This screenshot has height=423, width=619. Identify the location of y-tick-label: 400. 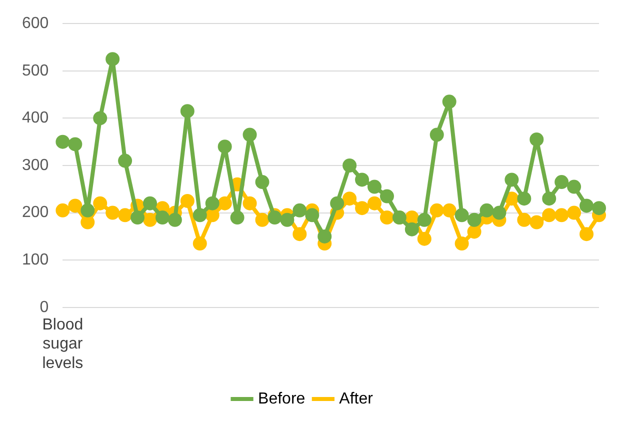
(35, 118).